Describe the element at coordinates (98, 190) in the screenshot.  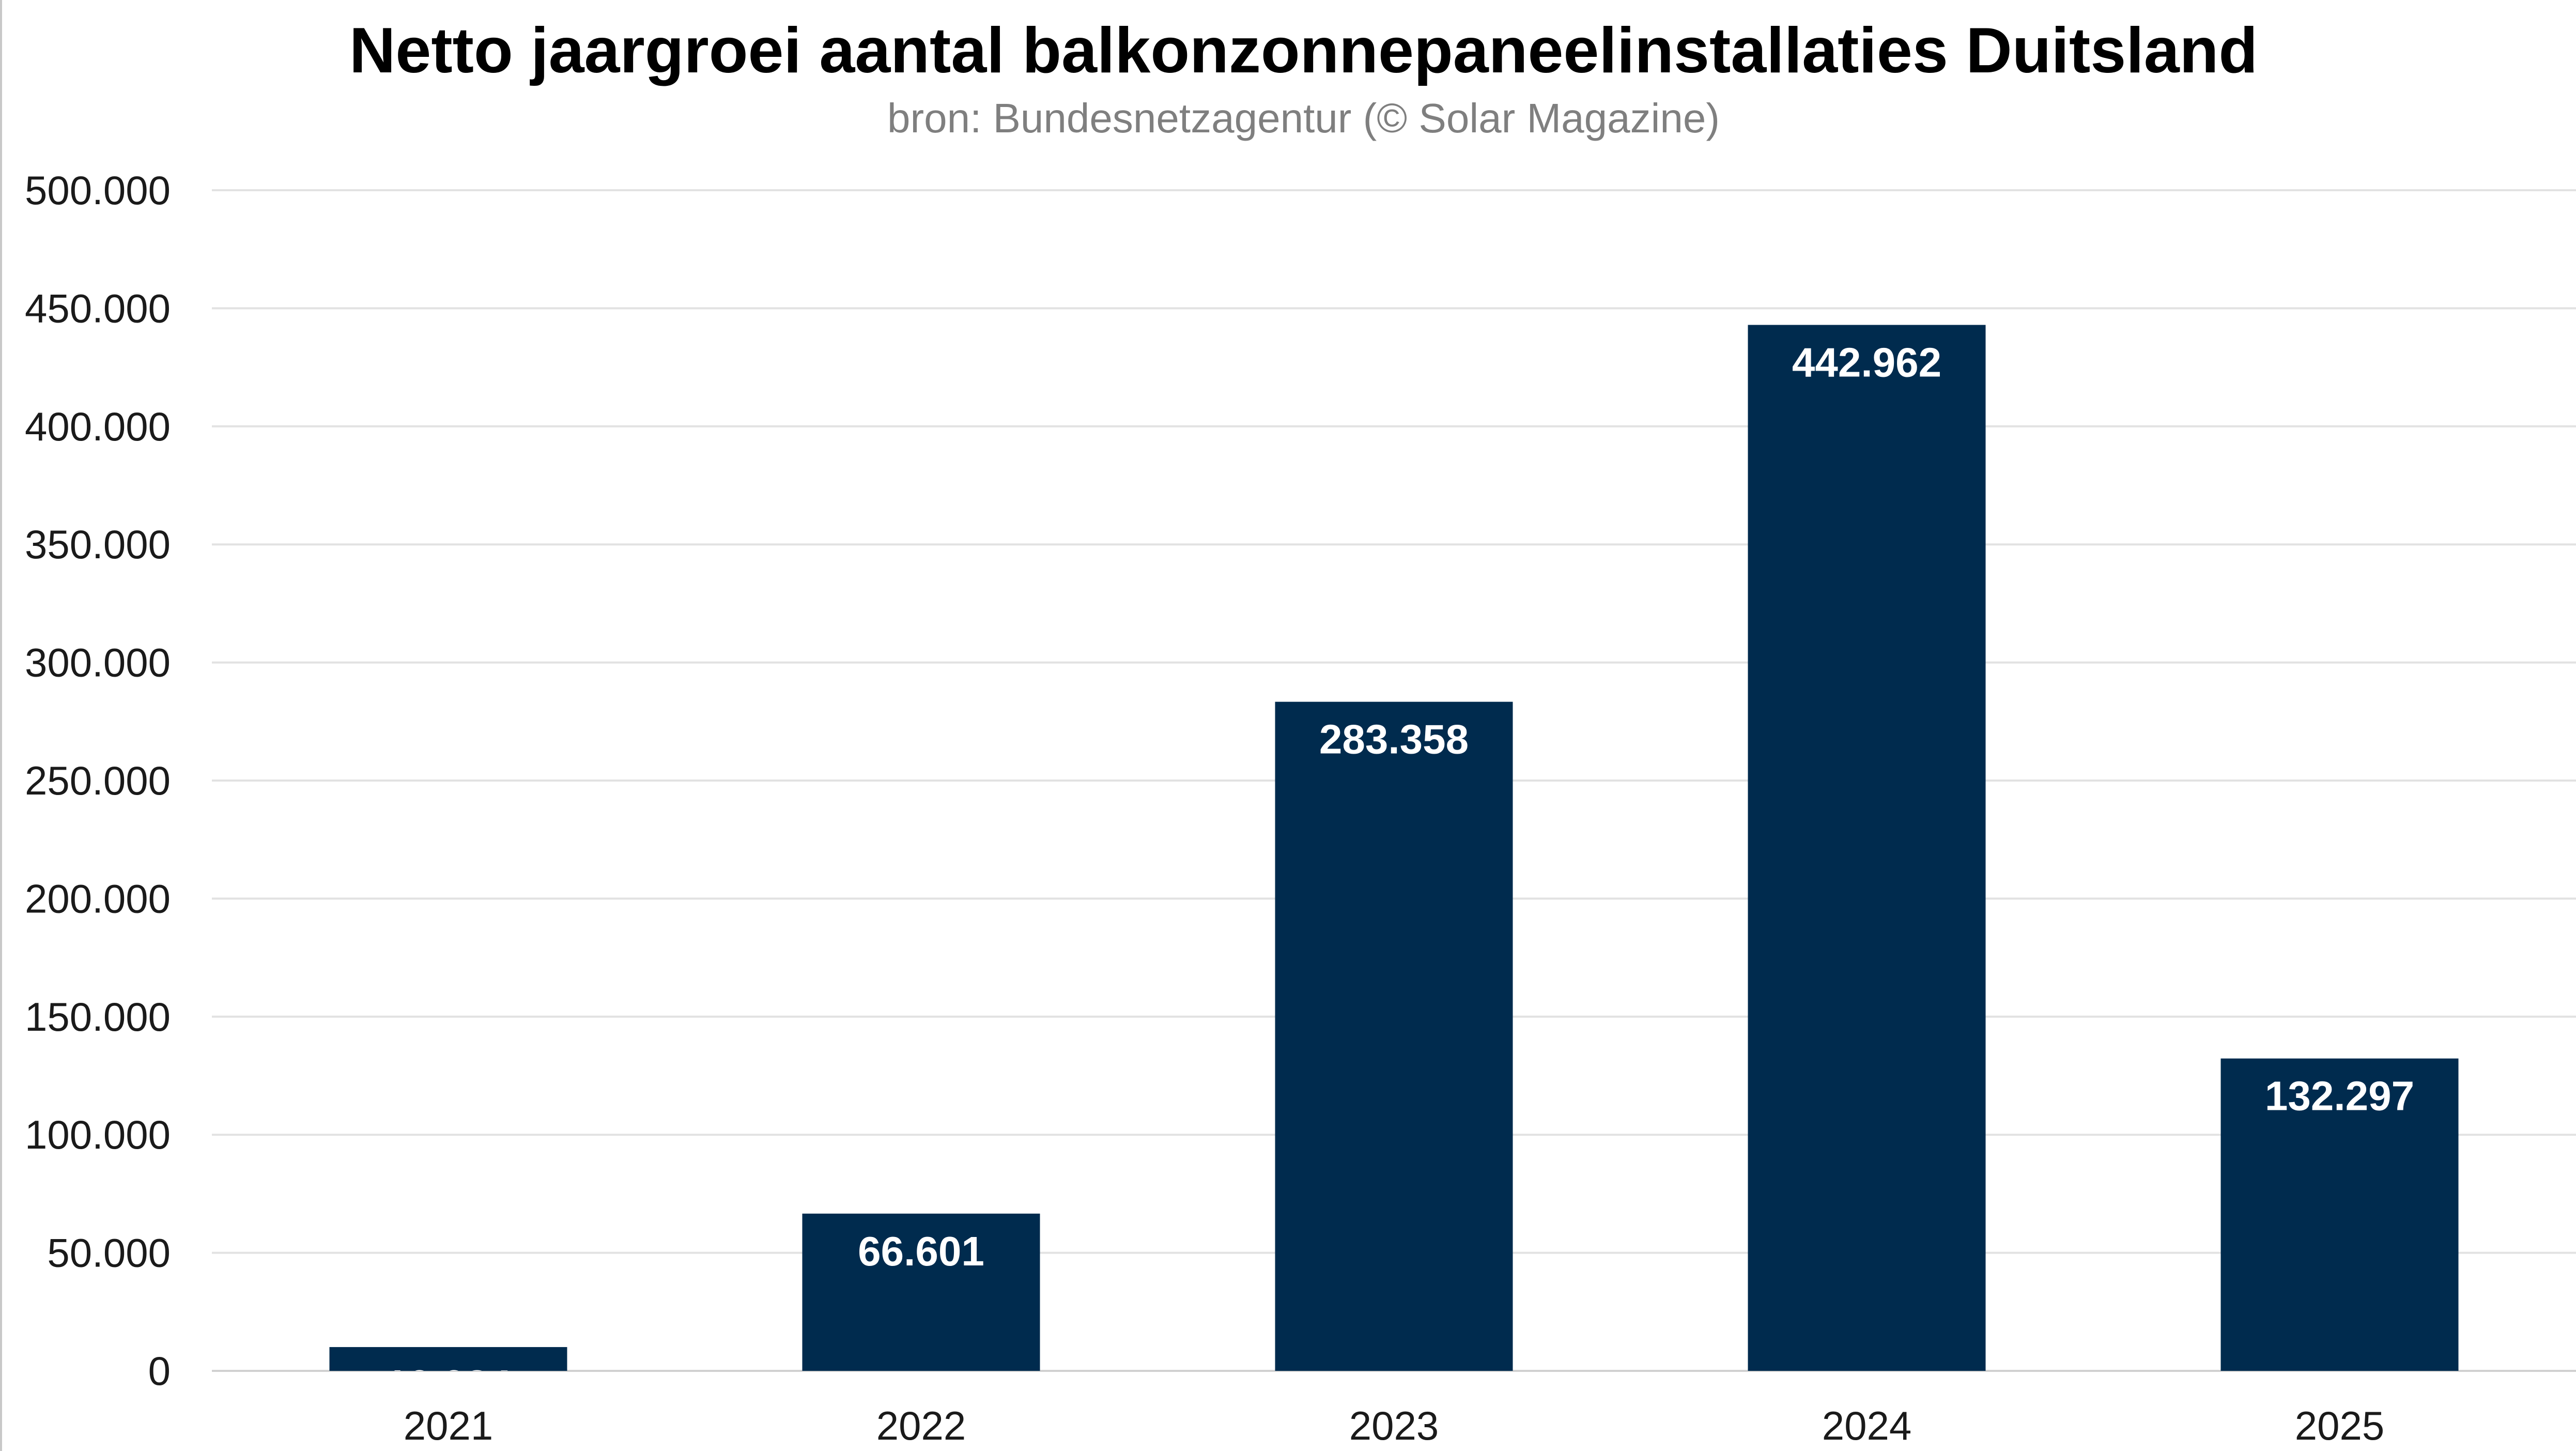
I see `y-tick-label: 500.000` at that location.